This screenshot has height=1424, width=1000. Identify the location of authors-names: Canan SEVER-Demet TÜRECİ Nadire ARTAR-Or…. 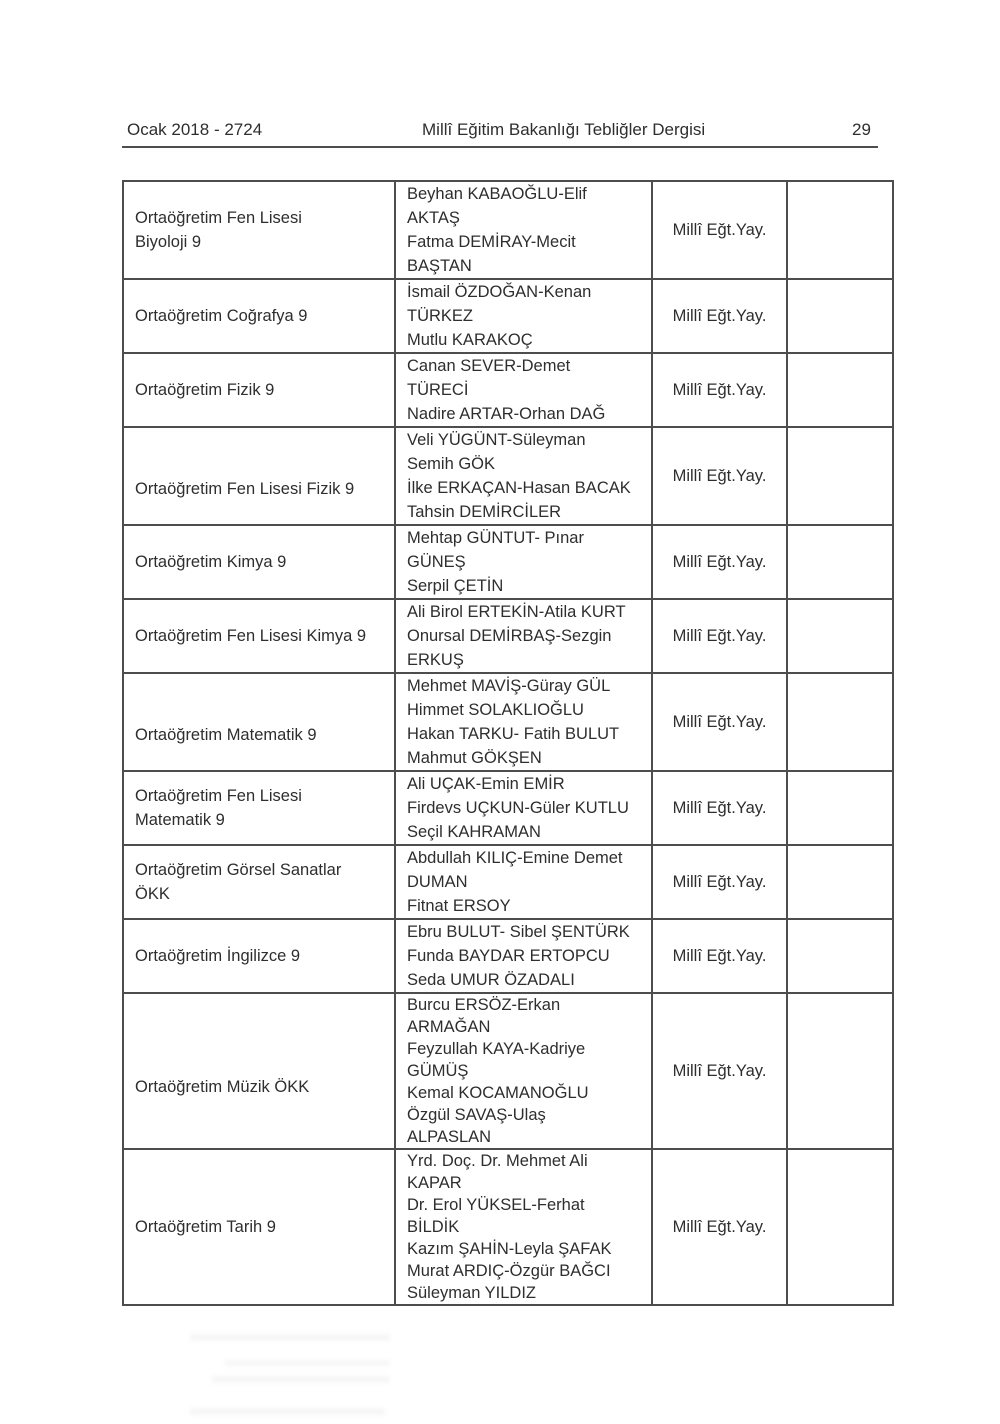
(506, 390).